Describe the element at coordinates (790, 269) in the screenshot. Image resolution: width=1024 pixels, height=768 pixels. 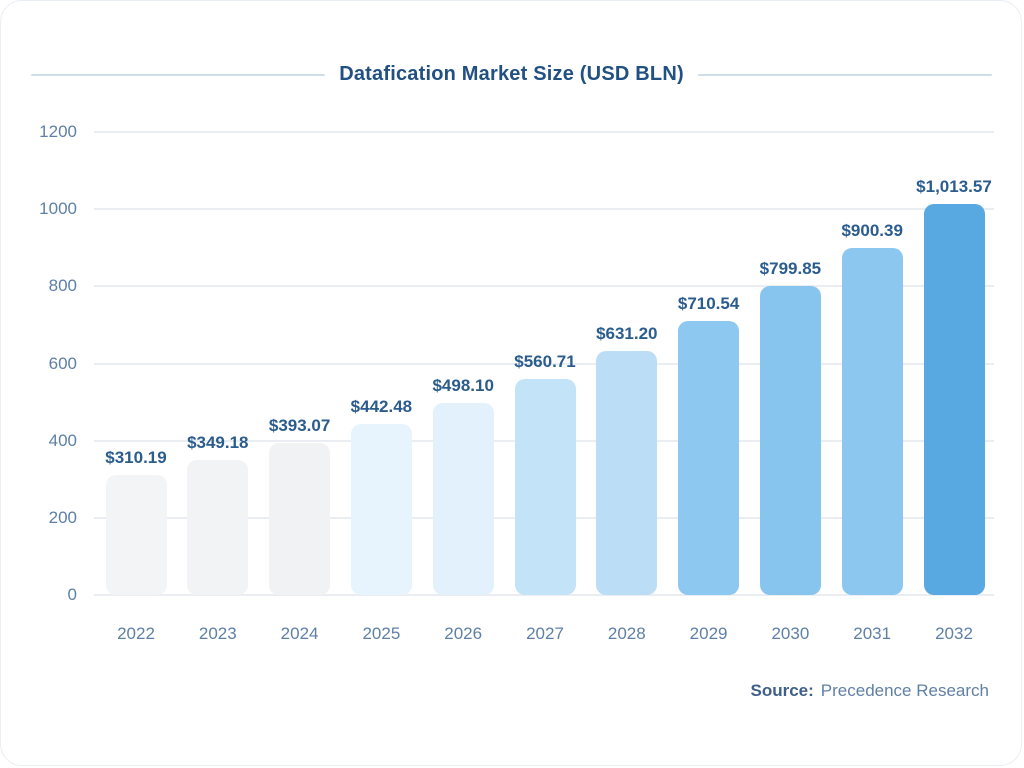
I see `bar-value-label-2030: $799.85` at that location.